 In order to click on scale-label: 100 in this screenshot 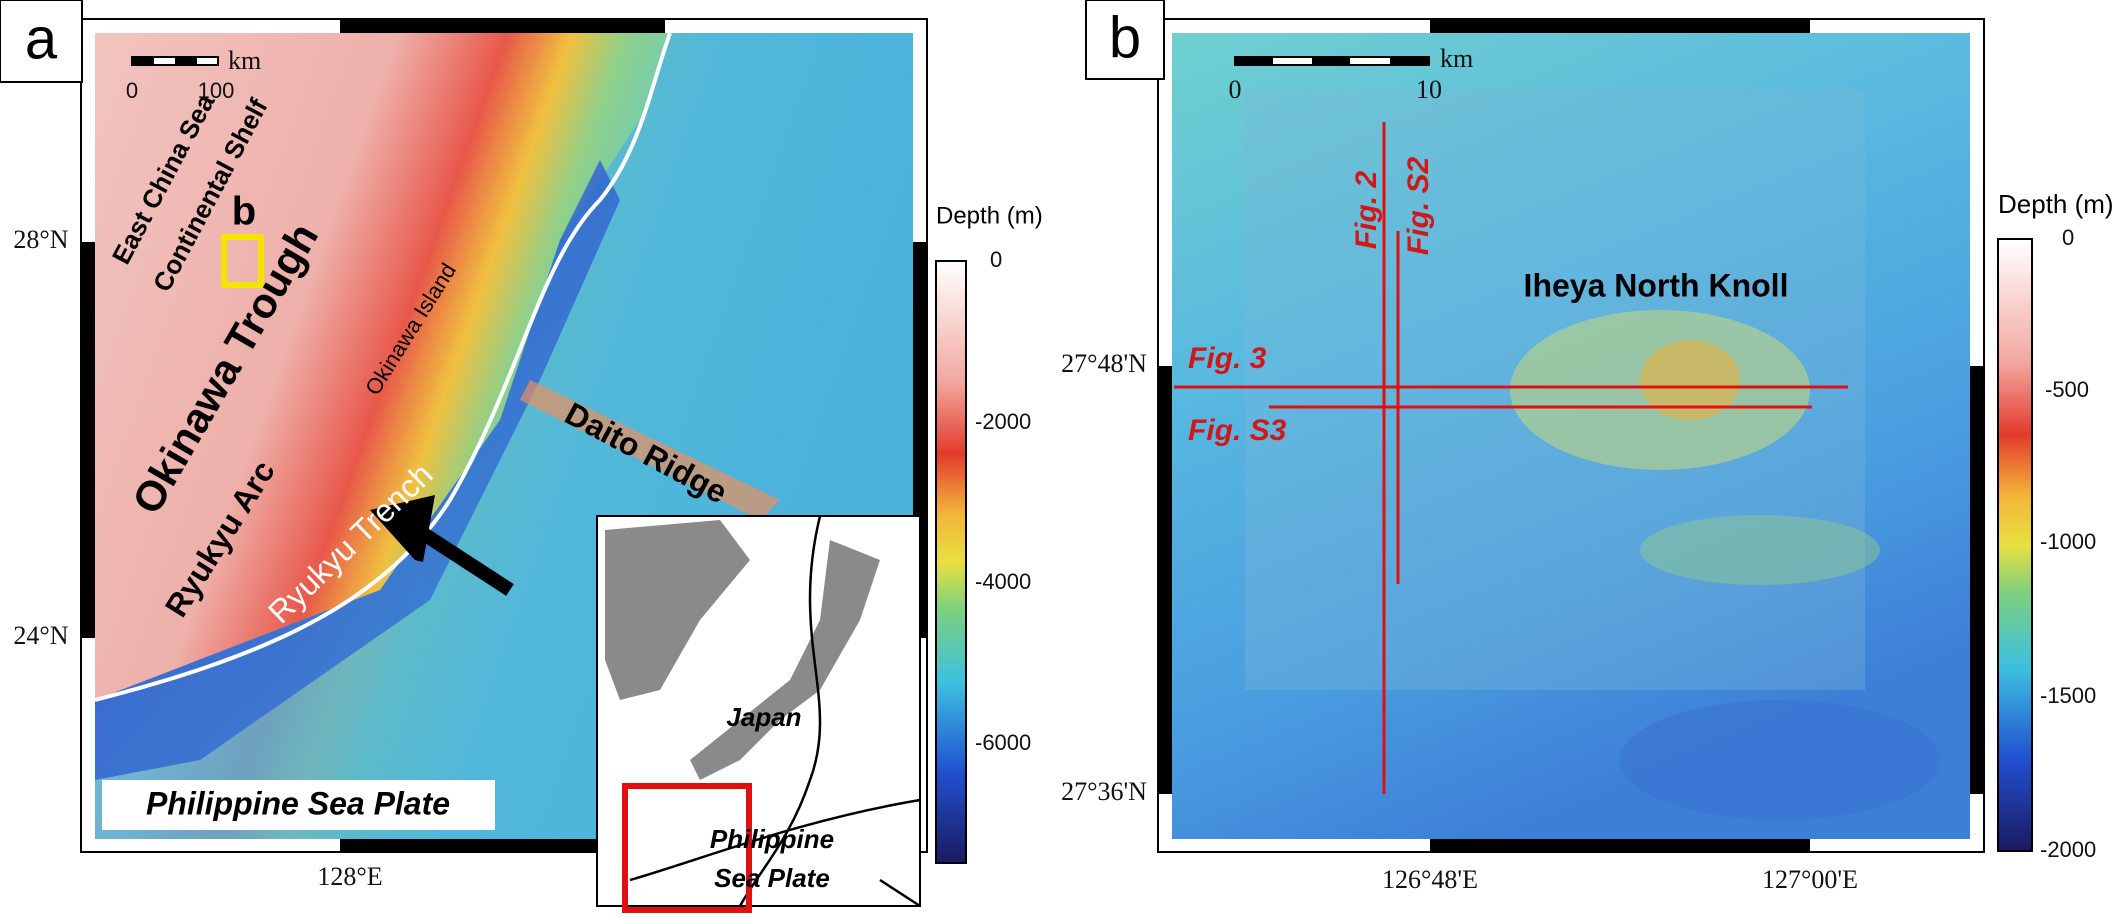, I will do `click(216, 90)`.